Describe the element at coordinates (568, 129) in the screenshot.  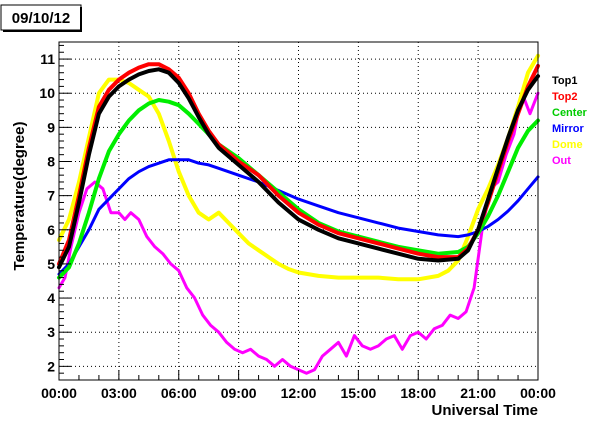
I see `legend-item-mirror: Mirror` at that location.